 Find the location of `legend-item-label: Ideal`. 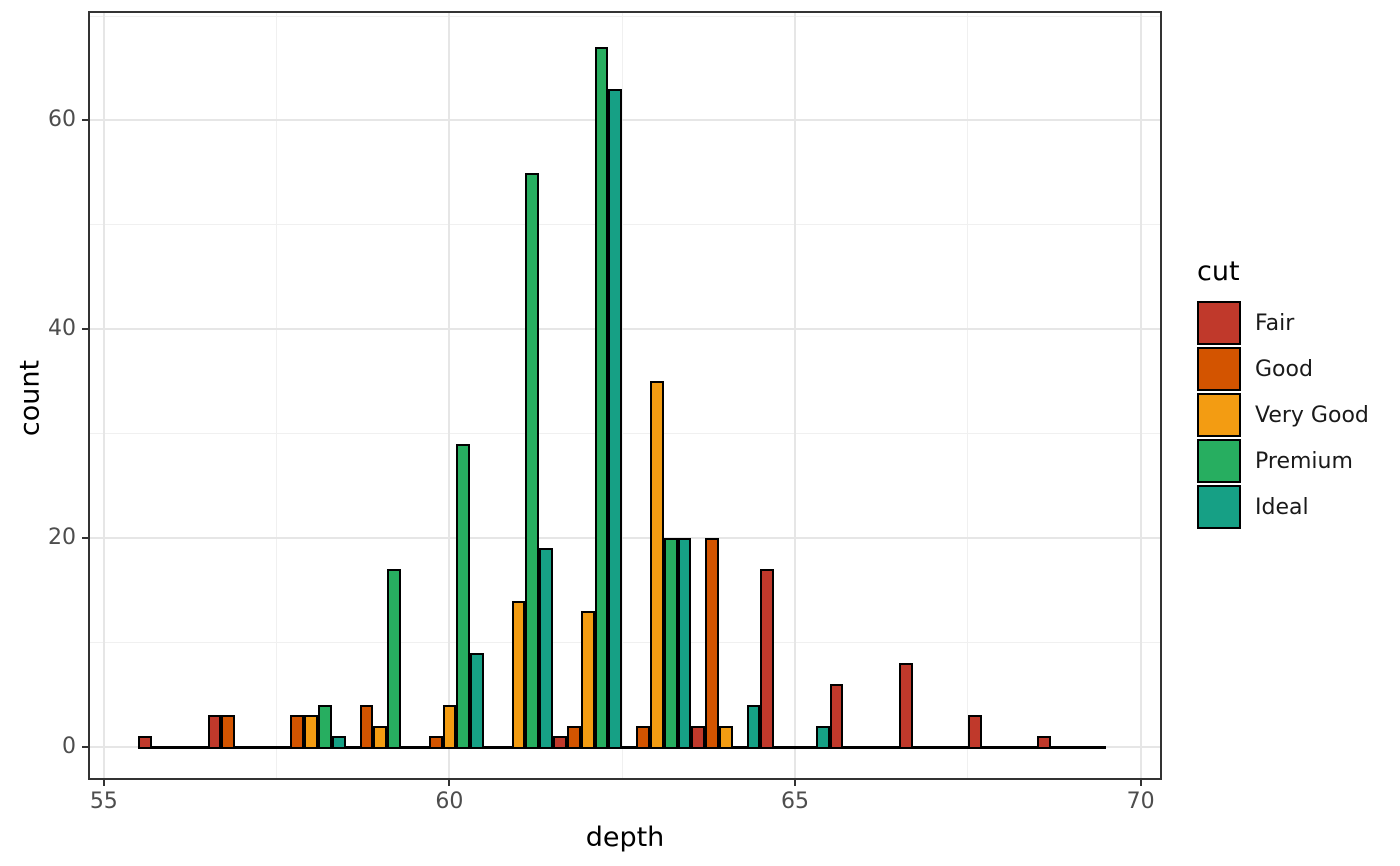

legend-item-label: Ideal is located at coordinates (1282, 507).